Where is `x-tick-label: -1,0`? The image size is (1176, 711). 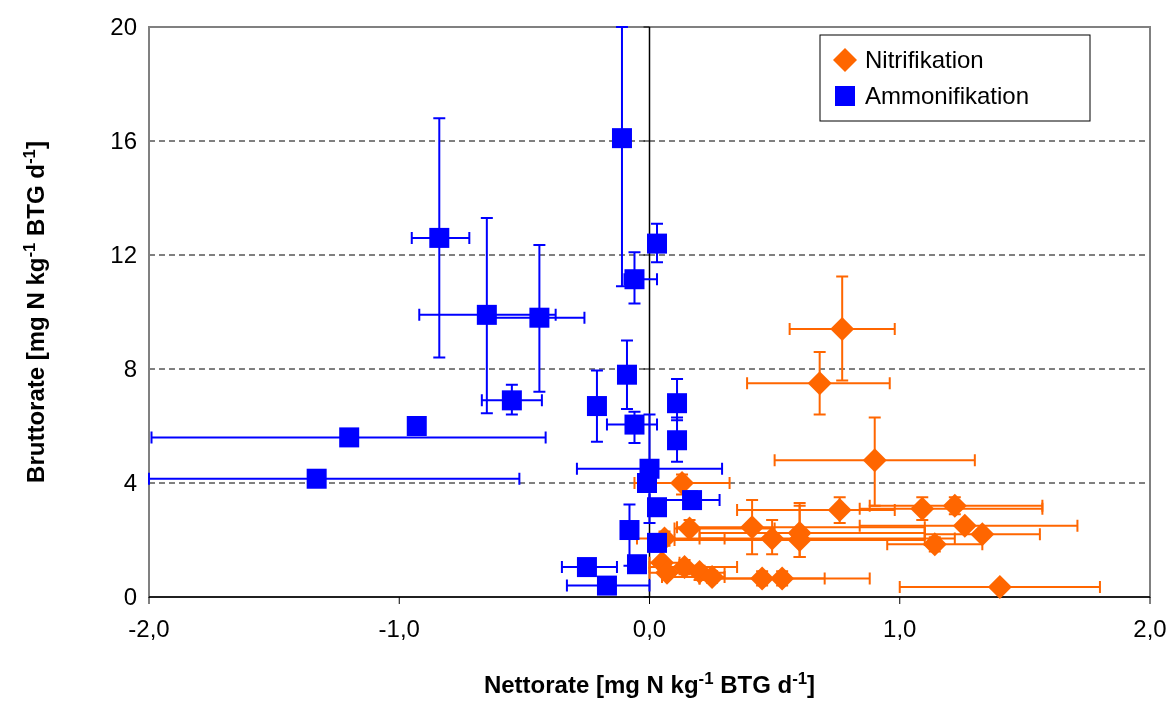
x-tick-label: -1,0 is located at coordinates (399, 628).